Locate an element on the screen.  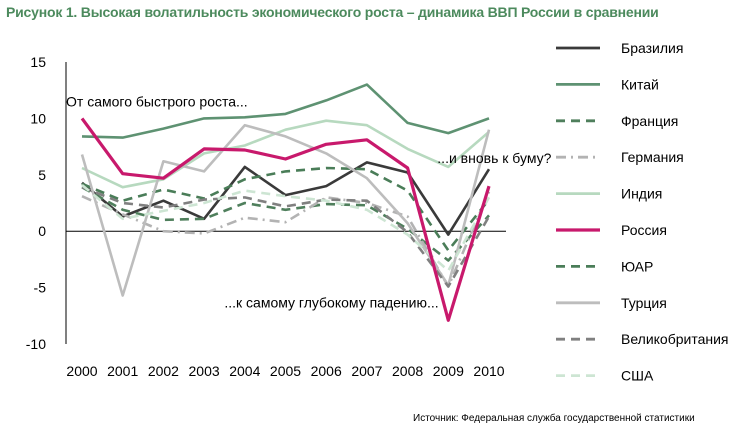
x-tick-label: 2004 is located at coordinates (244, 371).